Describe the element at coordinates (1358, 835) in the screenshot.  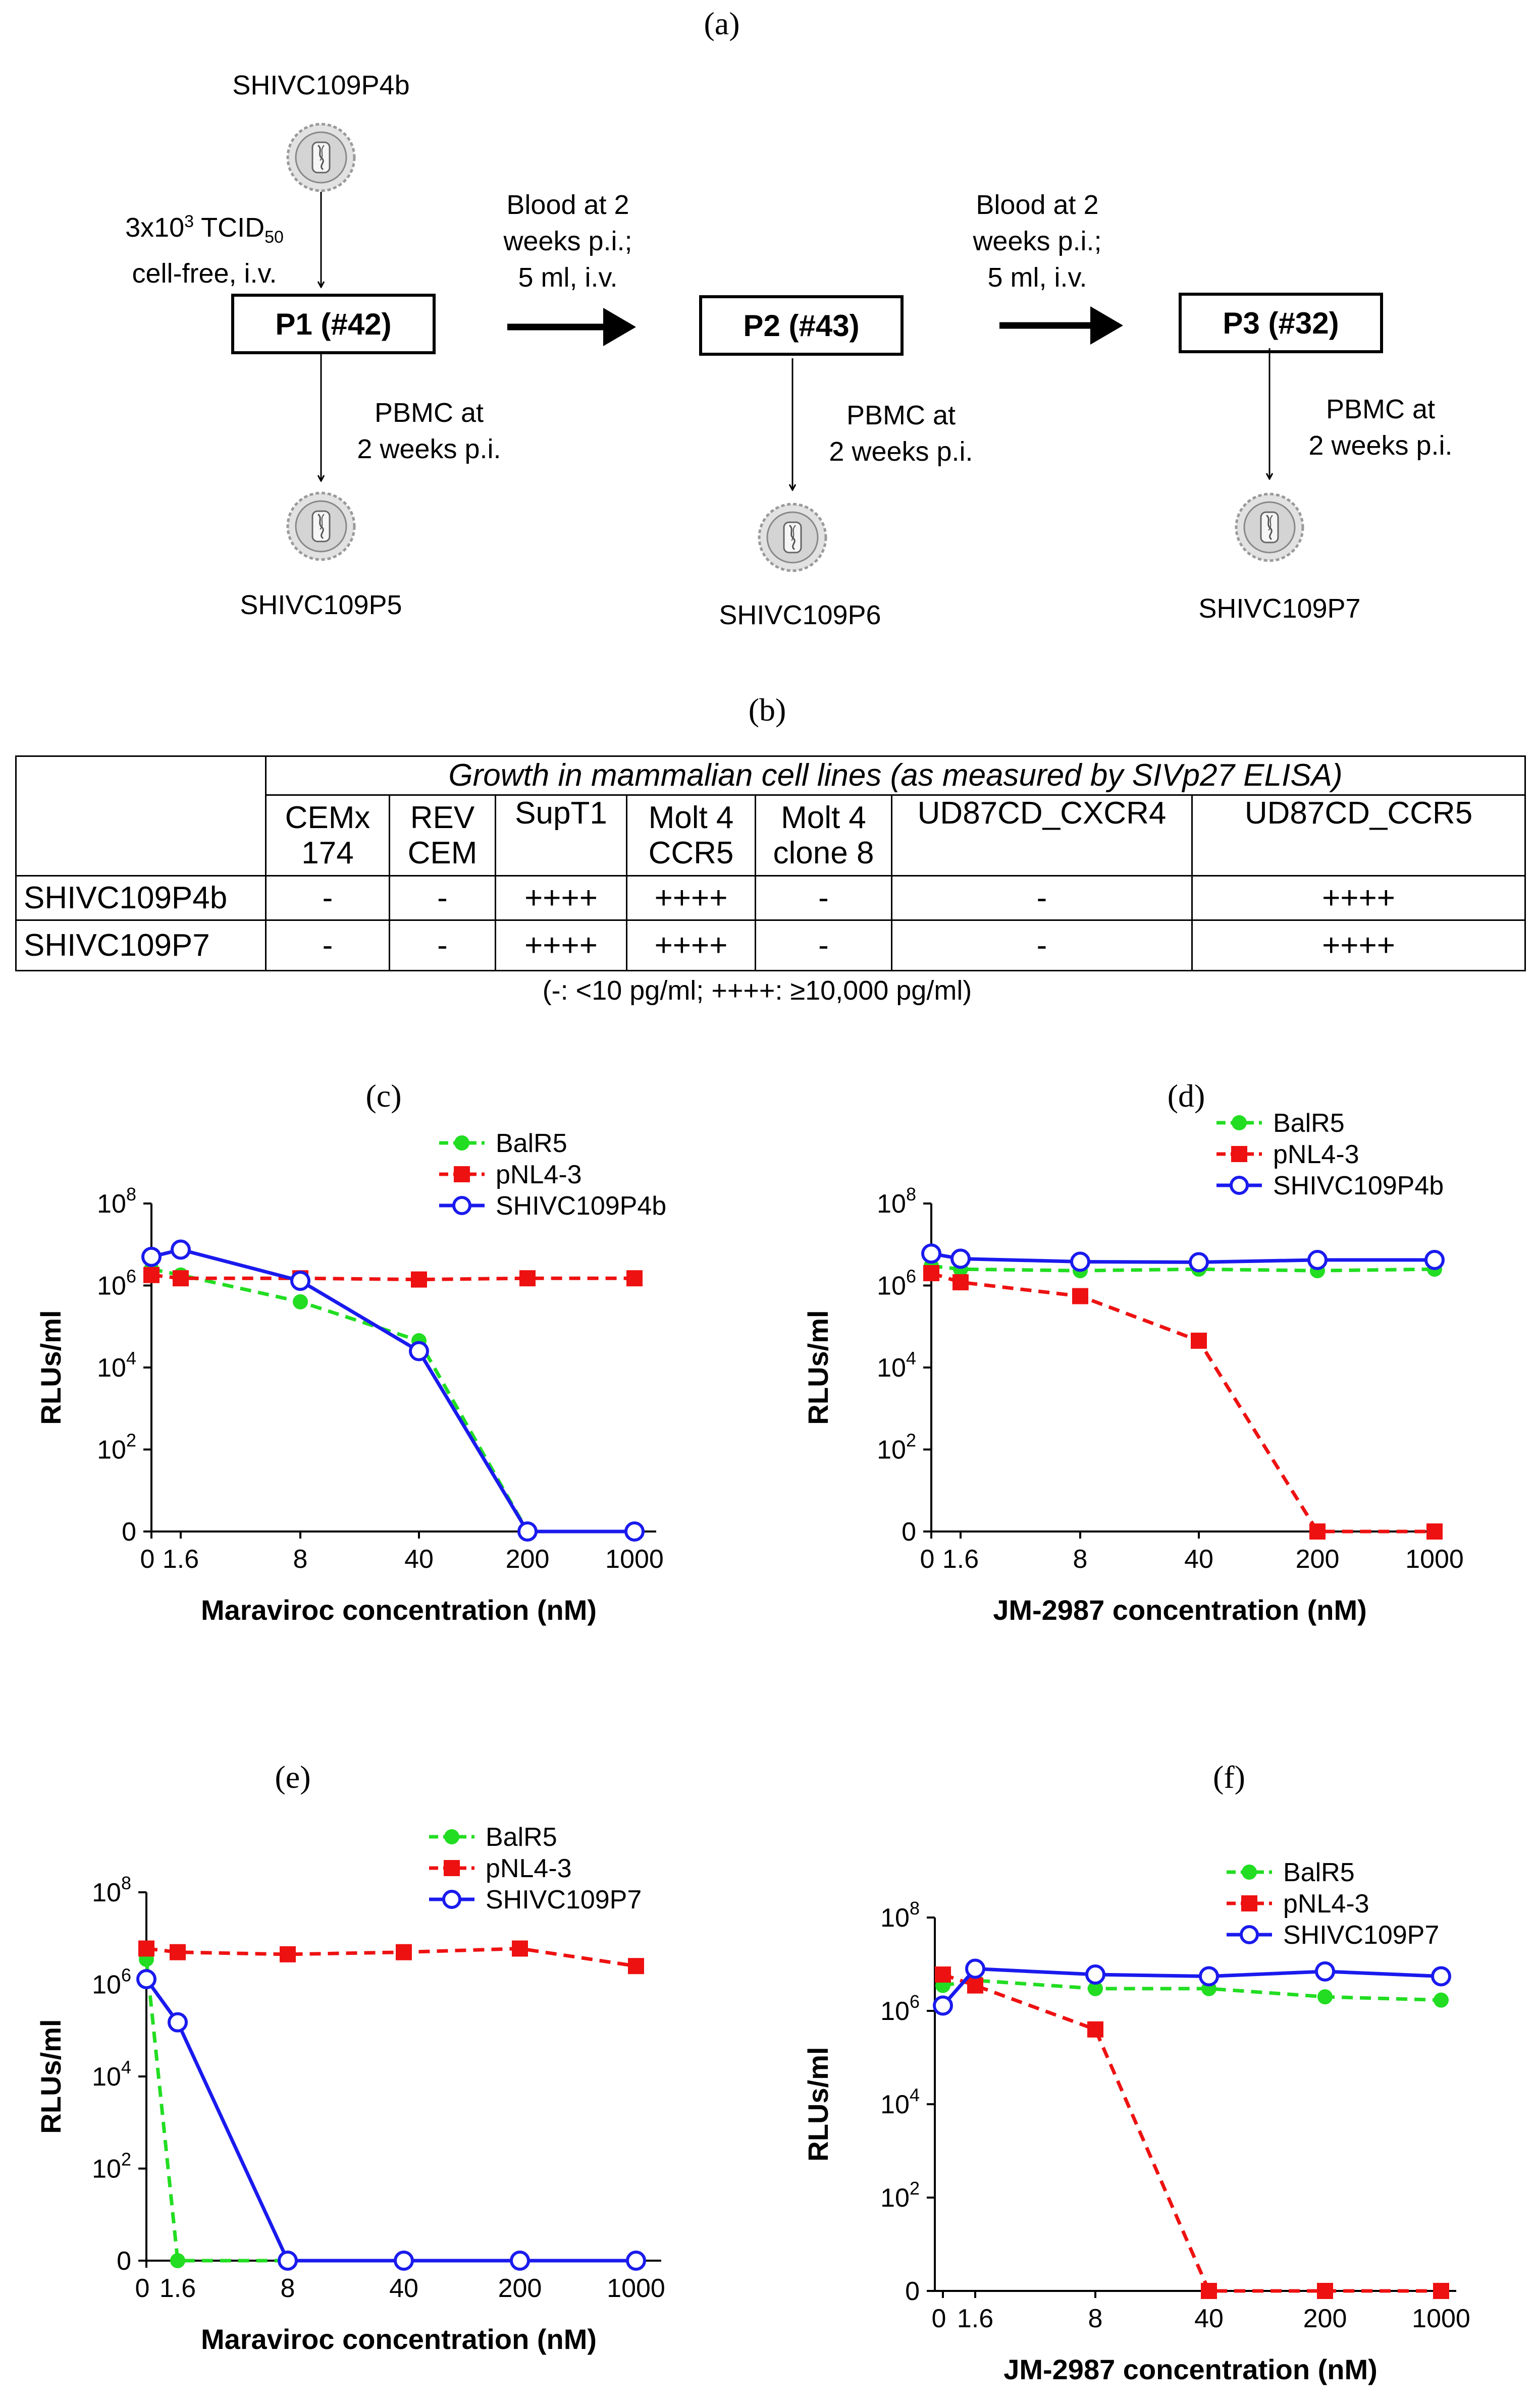
I see `column-header: UD87CD_CCR5` at that location.